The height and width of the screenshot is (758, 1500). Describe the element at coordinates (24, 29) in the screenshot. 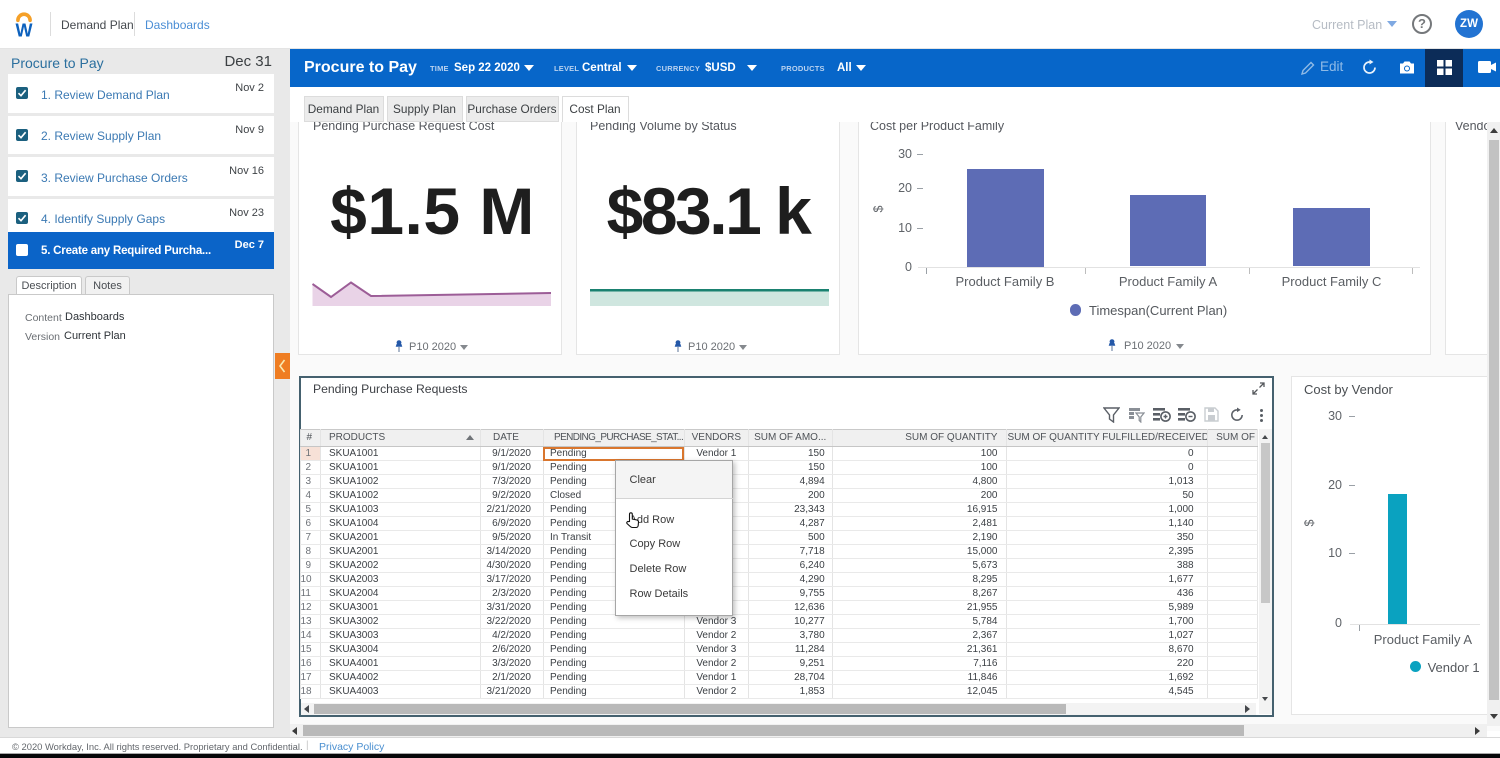

I see `svg-text: W` at that location.